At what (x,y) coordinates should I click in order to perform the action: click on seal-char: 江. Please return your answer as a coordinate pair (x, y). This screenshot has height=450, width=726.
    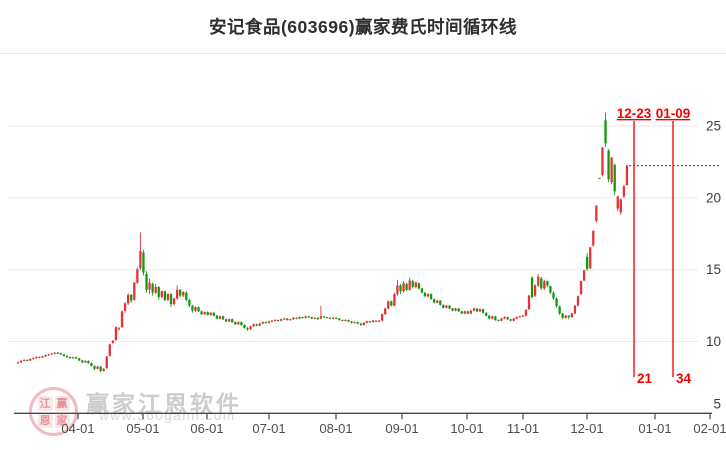
    Looking at the image, I should click on (45, 403).